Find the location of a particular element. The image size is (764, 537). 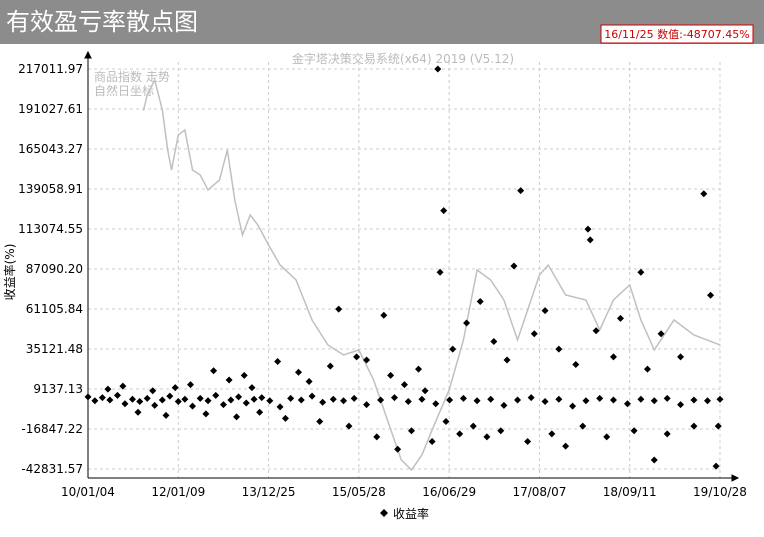

note: 自然日坐标 is located at coordinates (124, 90).